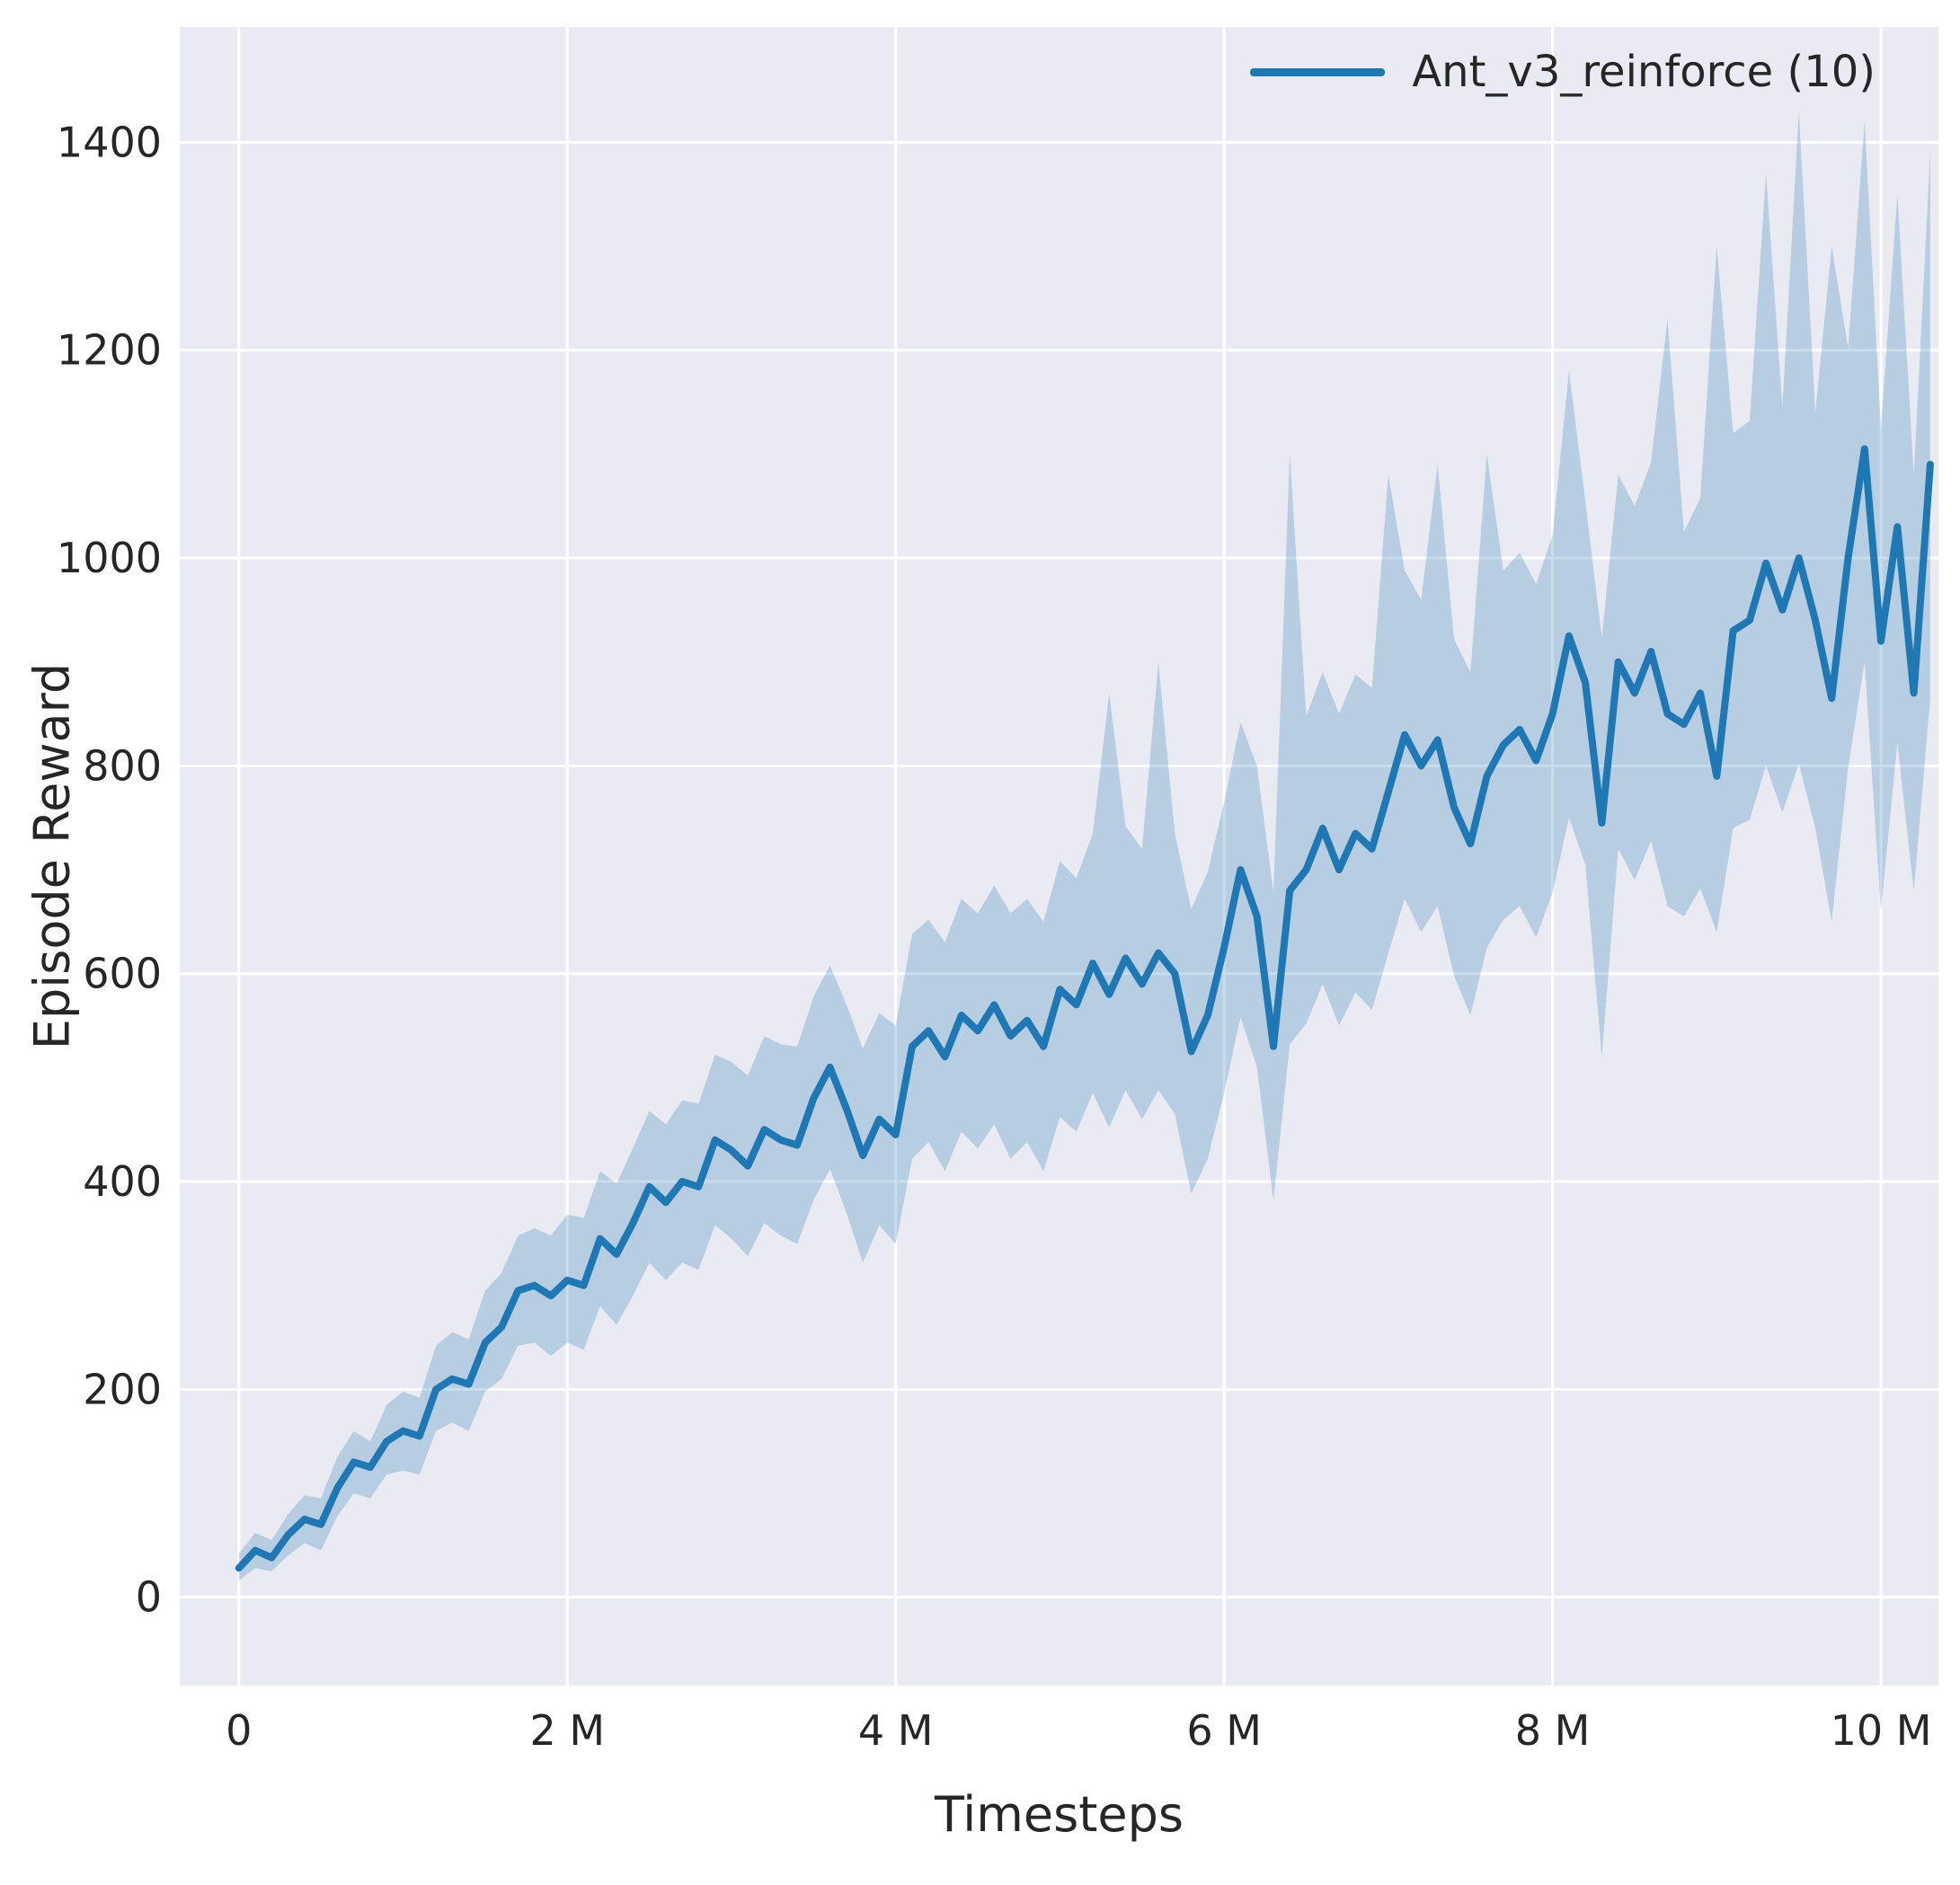  What do you see at coordinates (122, 765) in the screenshot?
I see `y-tick-label: 800` at bounding box center [122, 765].